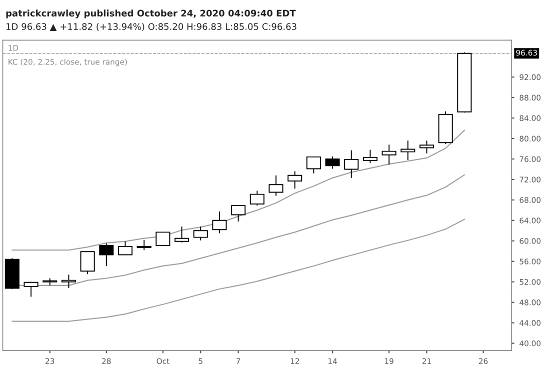  What do you see at coordinates (151, 27) in the screenshot?
I see `chart-subtitle: 1D 96.63 ▲ +11.82 (+13.94%) O:85.20 H:96.83 L:85.05 C:96.63` at bounding box center [151, 27].